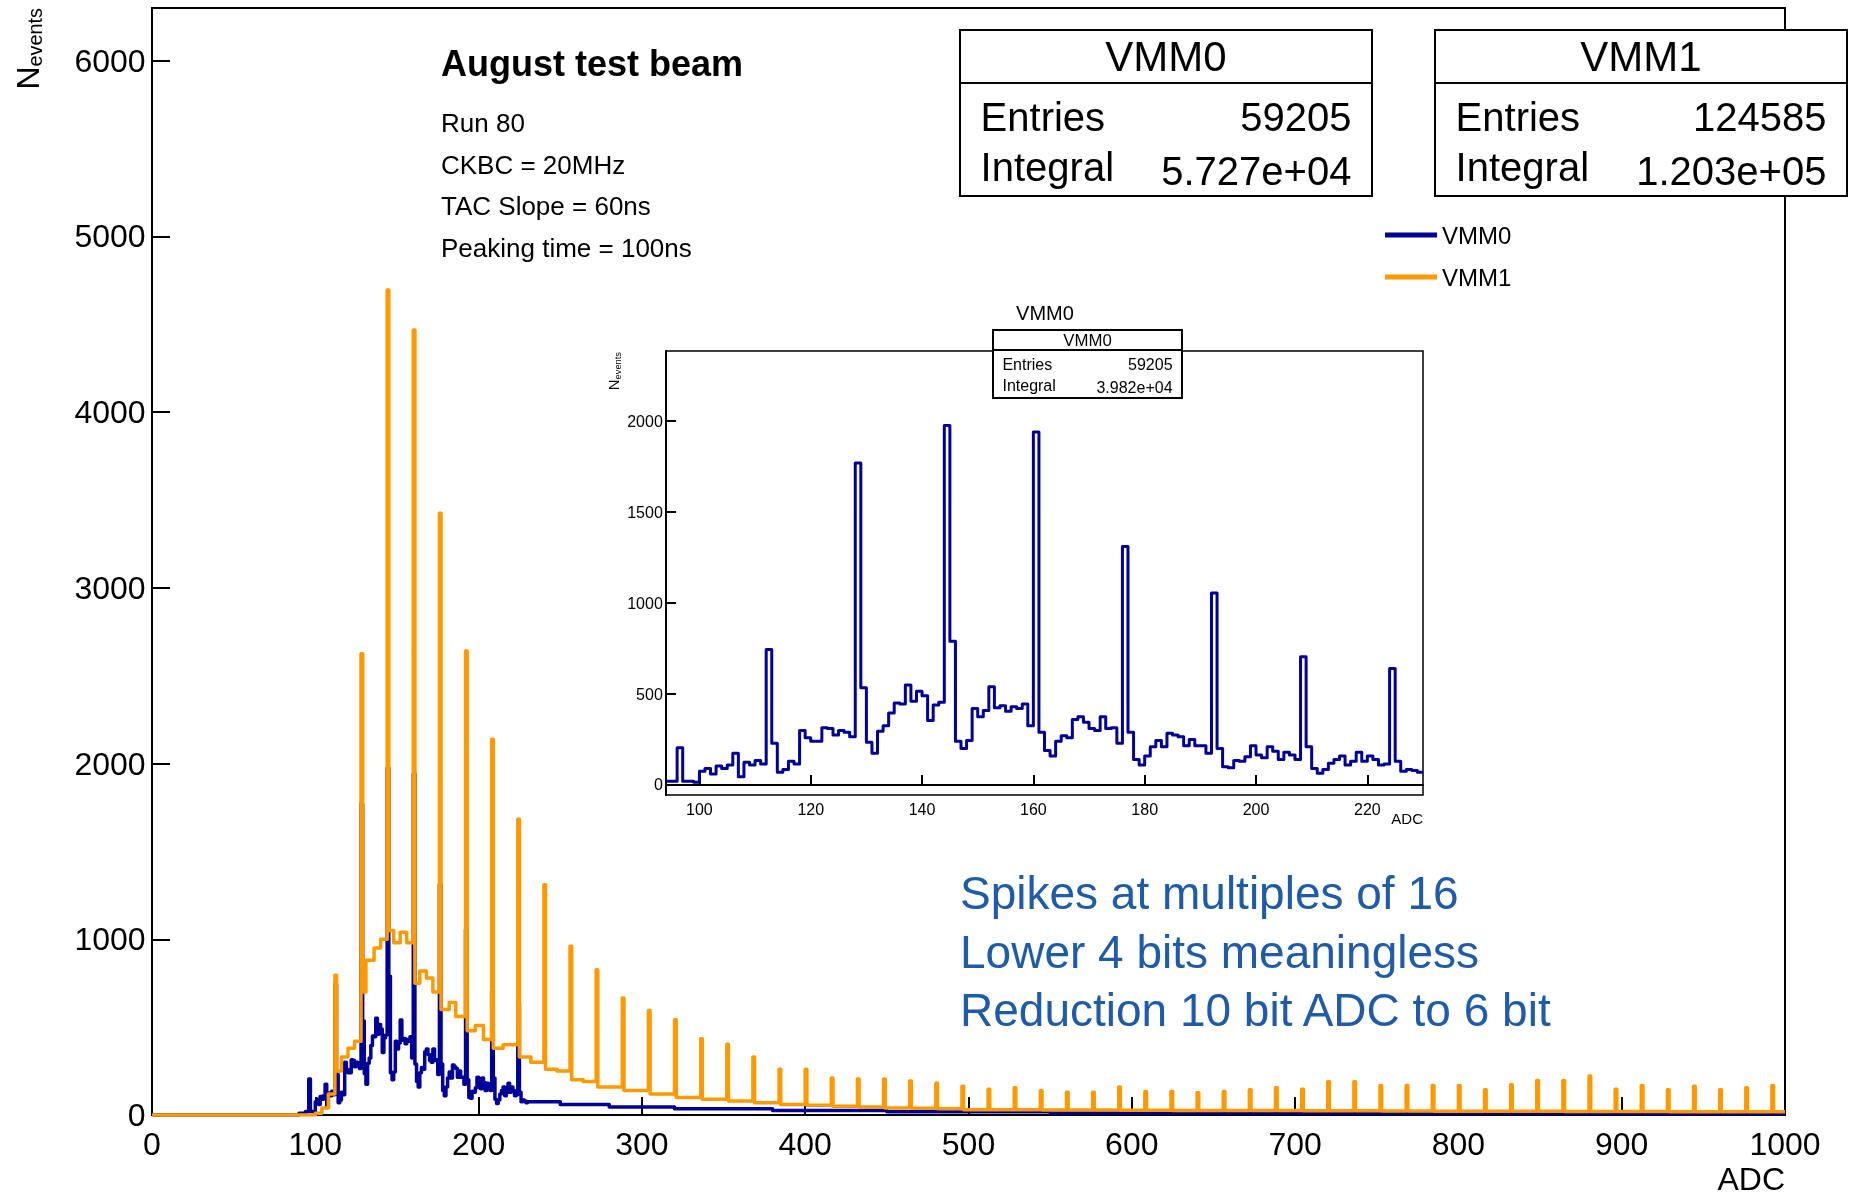  Describe the element at coordinates (110, 60) in the screenshot. I see `y-tick-label: 6000` at that location.